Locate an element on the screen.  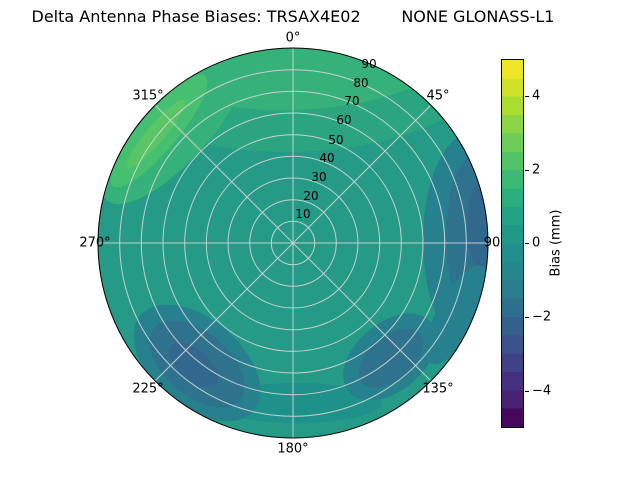
theta-label-225: 225° is located at coordinates (148, 389).